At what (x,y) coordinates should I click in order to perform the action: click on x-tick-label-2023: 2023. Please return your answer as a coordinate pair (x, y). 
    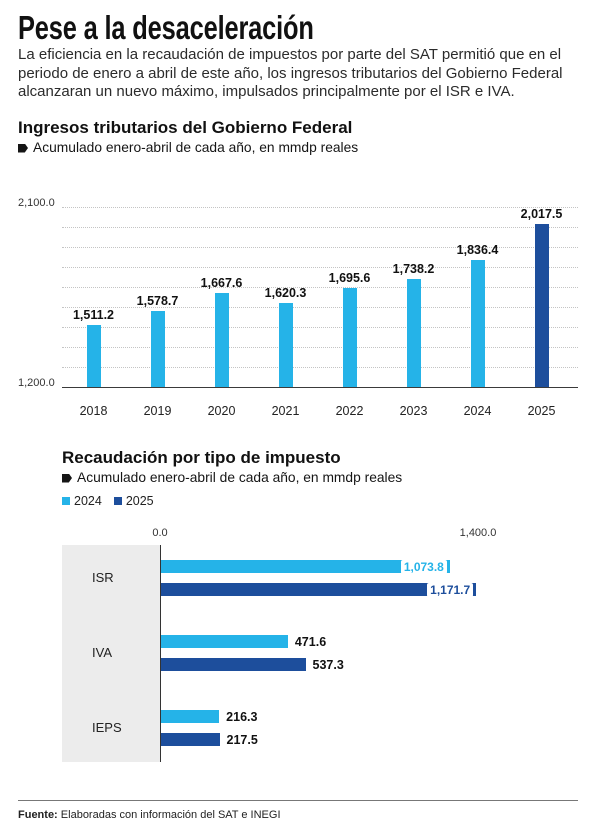
    Looking at the image, I should click on (413, 411).